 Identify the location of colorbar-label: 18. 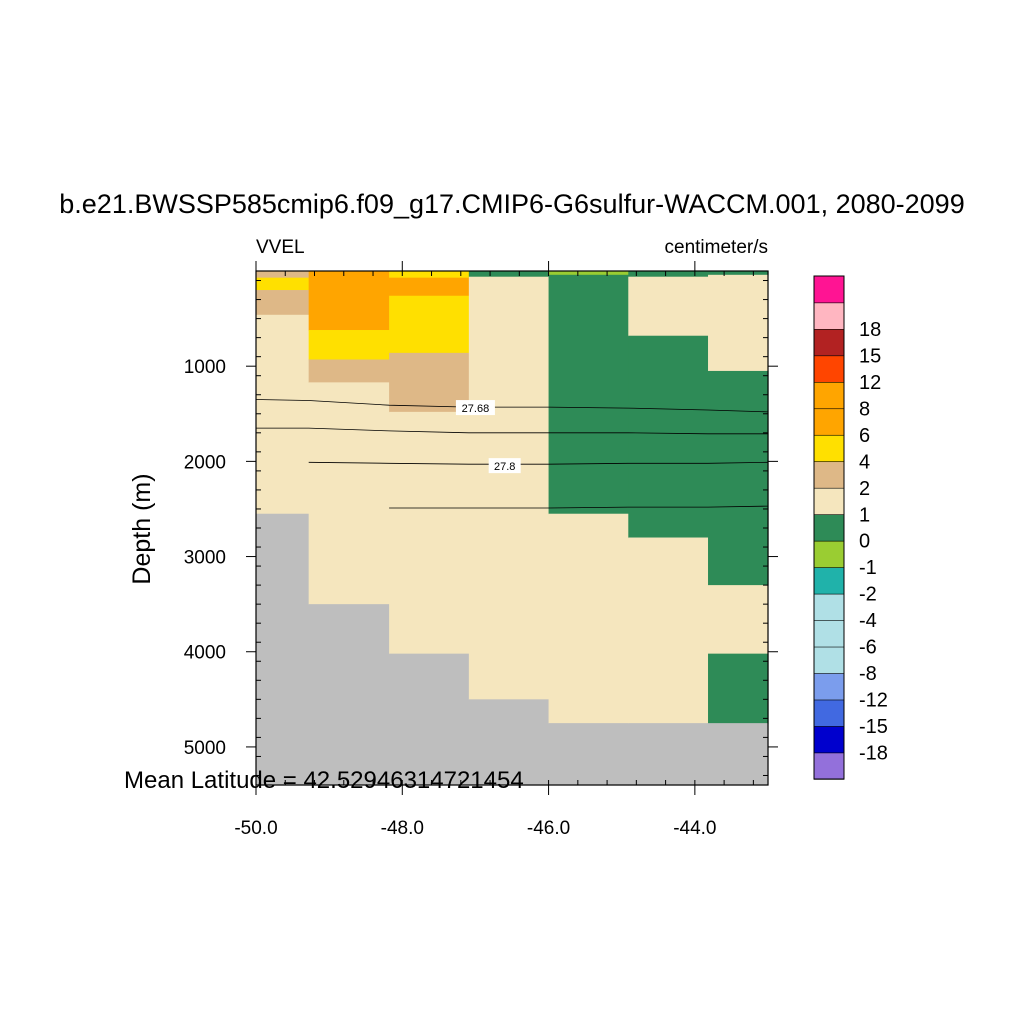
(870, 330).